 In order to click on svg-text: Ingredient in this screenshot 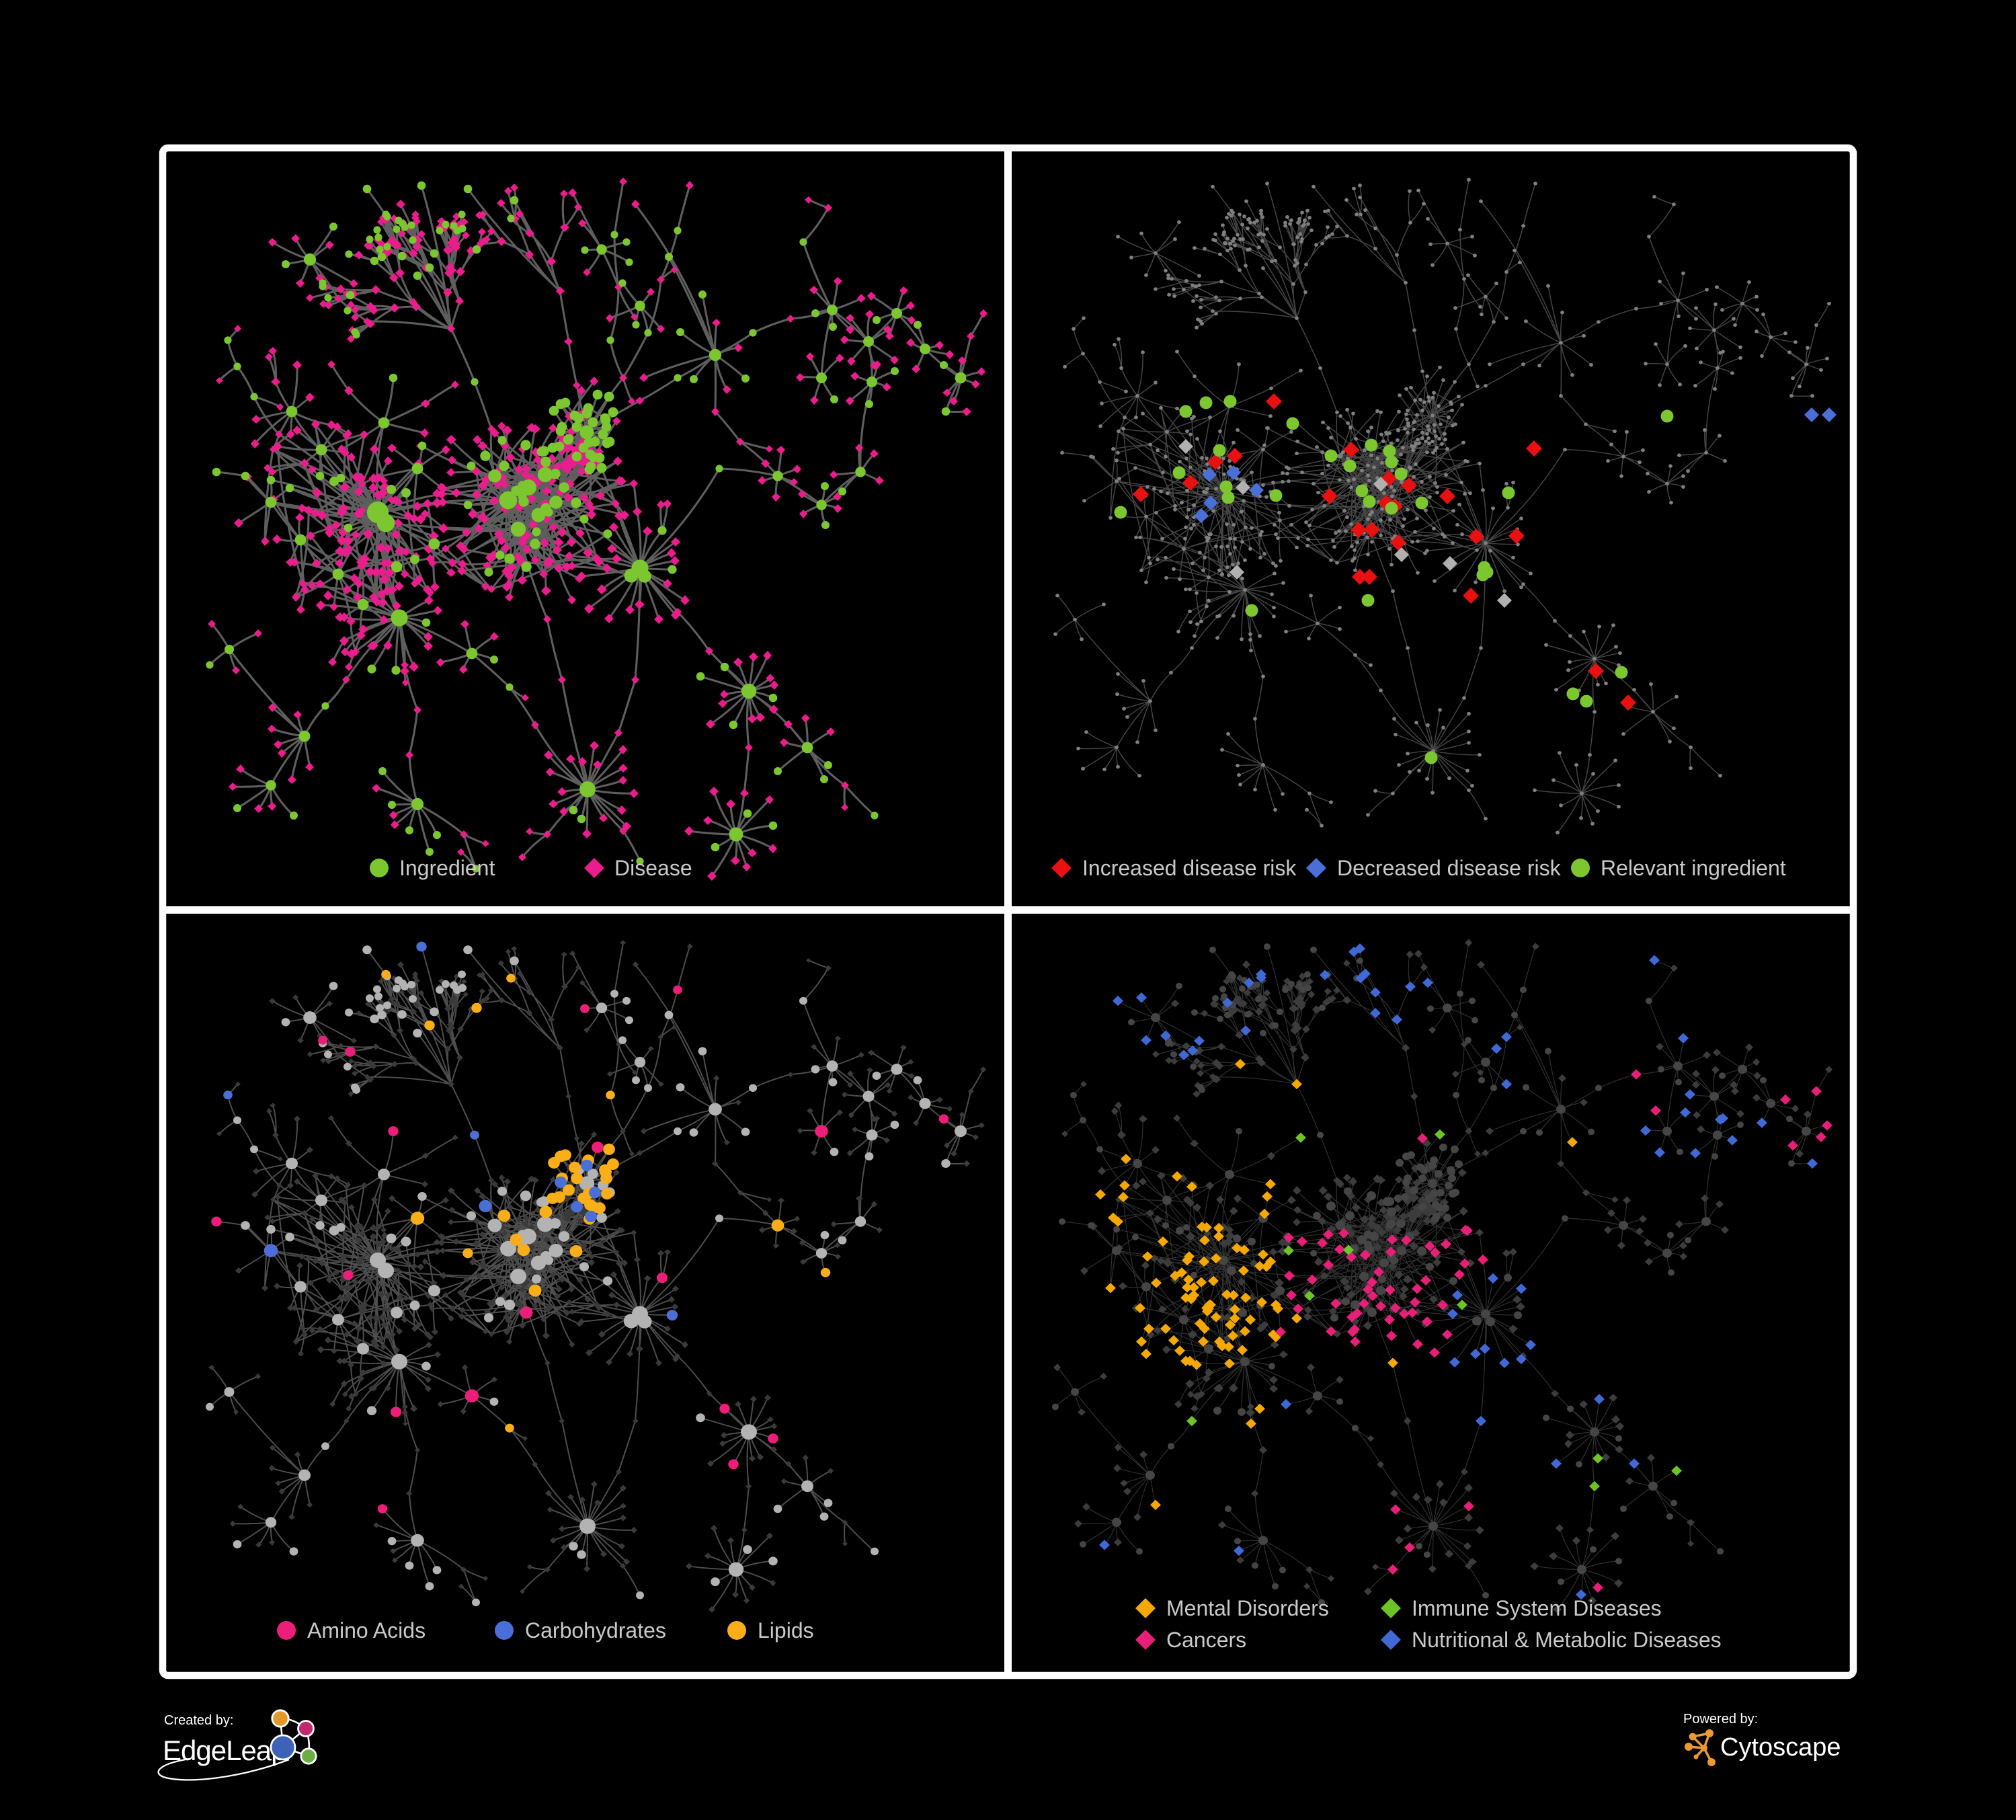, I will do `click(447, 868)`.